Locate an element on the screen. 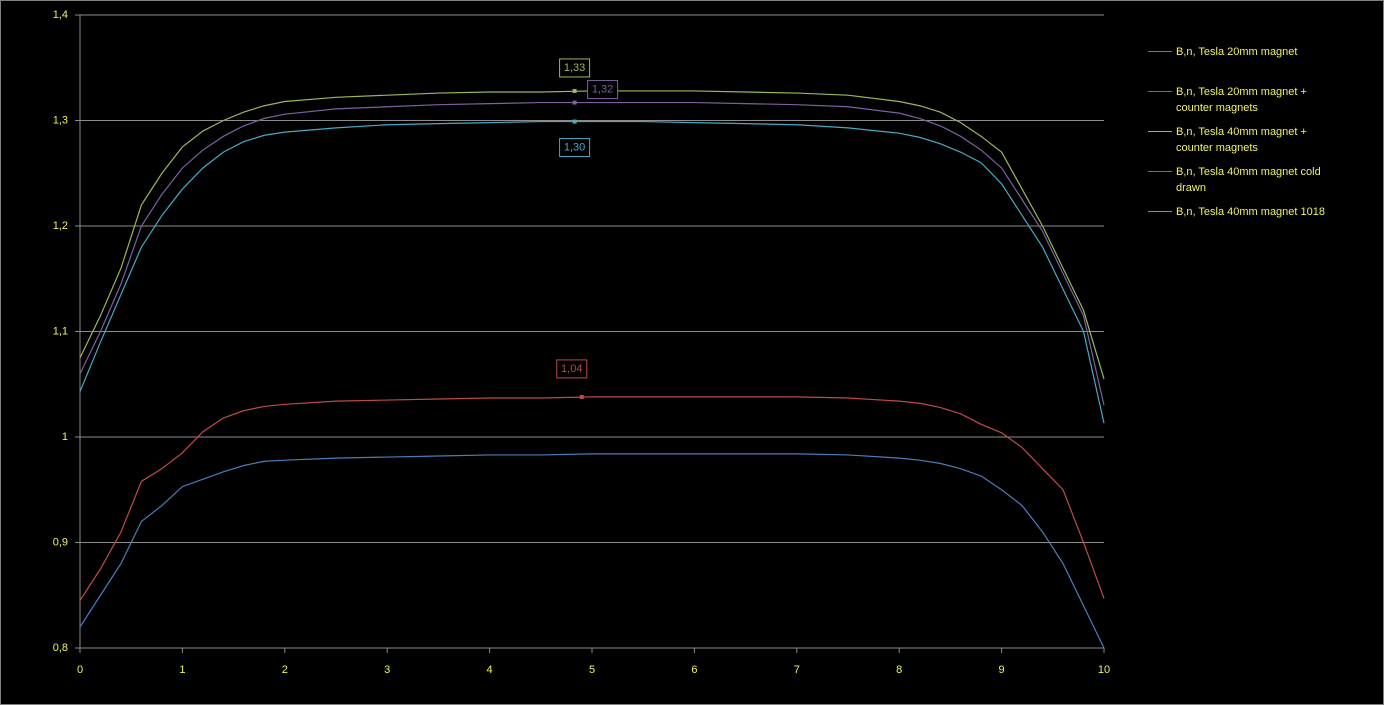 The height and width of the screenshot is (705, 1384). annotation-label: 1,04 is located at coordinates (571, 369).